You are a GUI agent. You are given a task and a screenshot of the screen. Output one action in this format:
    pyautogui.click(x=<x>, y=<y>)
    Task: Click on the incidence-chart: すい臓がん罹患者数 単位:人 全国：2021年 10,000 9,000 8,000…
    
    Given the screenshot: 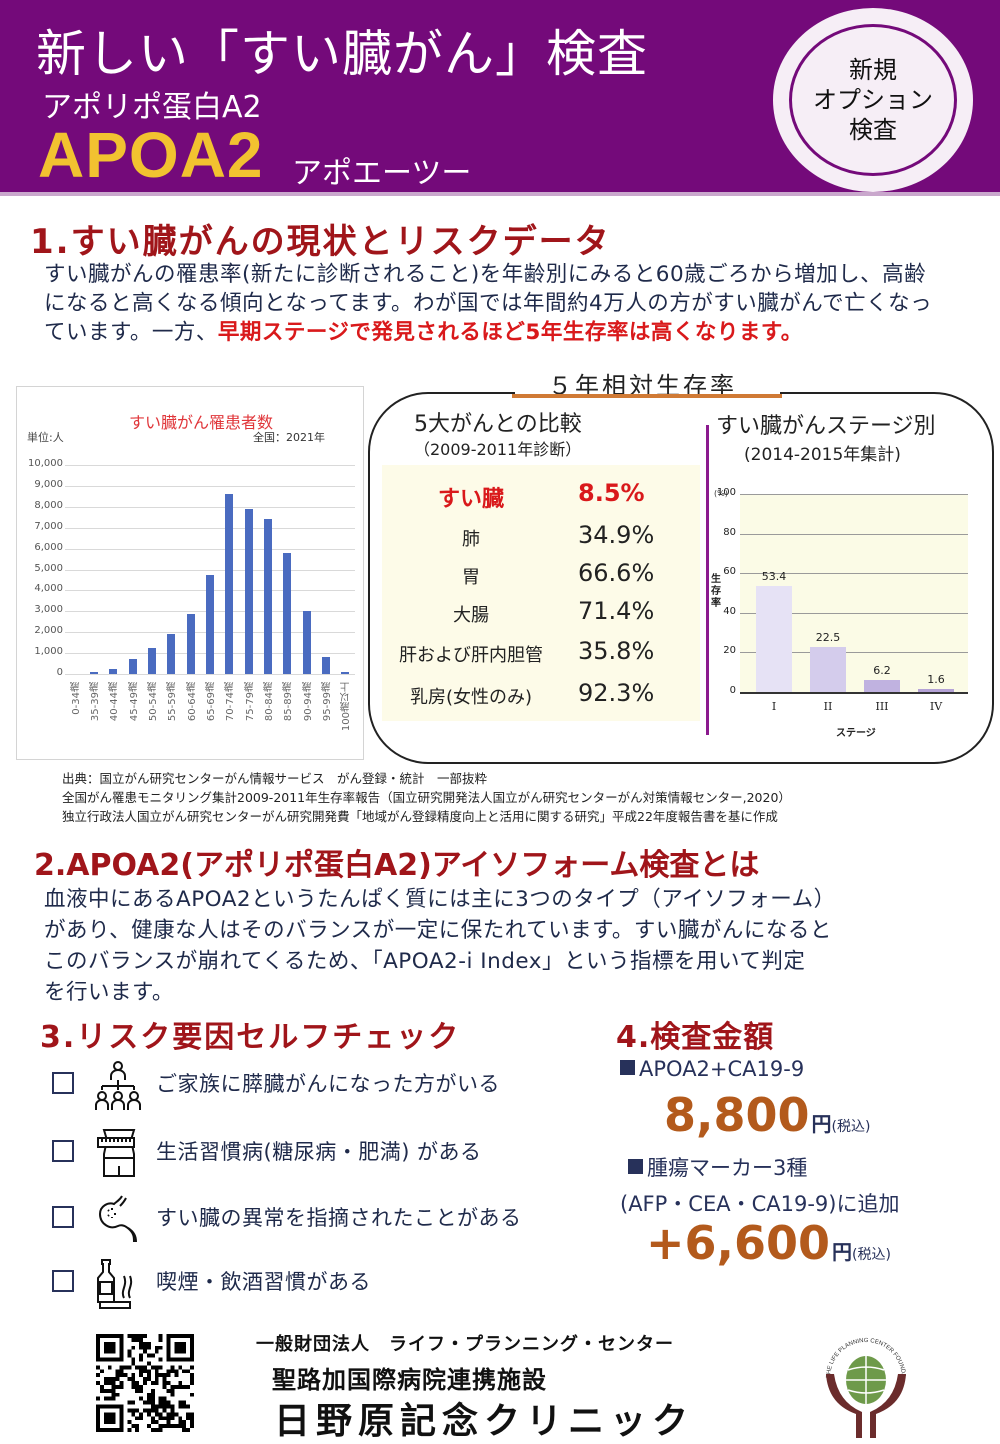 What is the action you would take?
    pyautogui.click(x=190, y=573)
    